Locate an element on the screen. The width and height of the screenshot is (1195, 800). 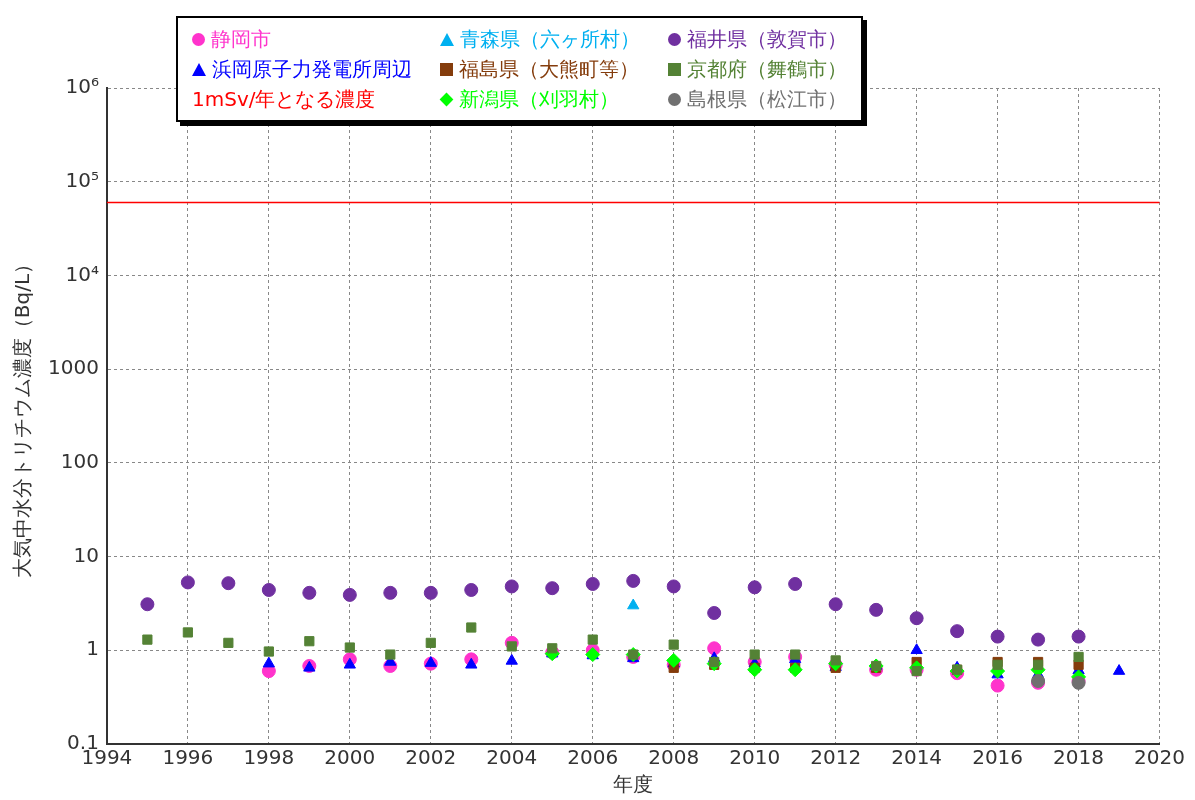
x-tick-label: 1998 is located at coordinates (269, 757).